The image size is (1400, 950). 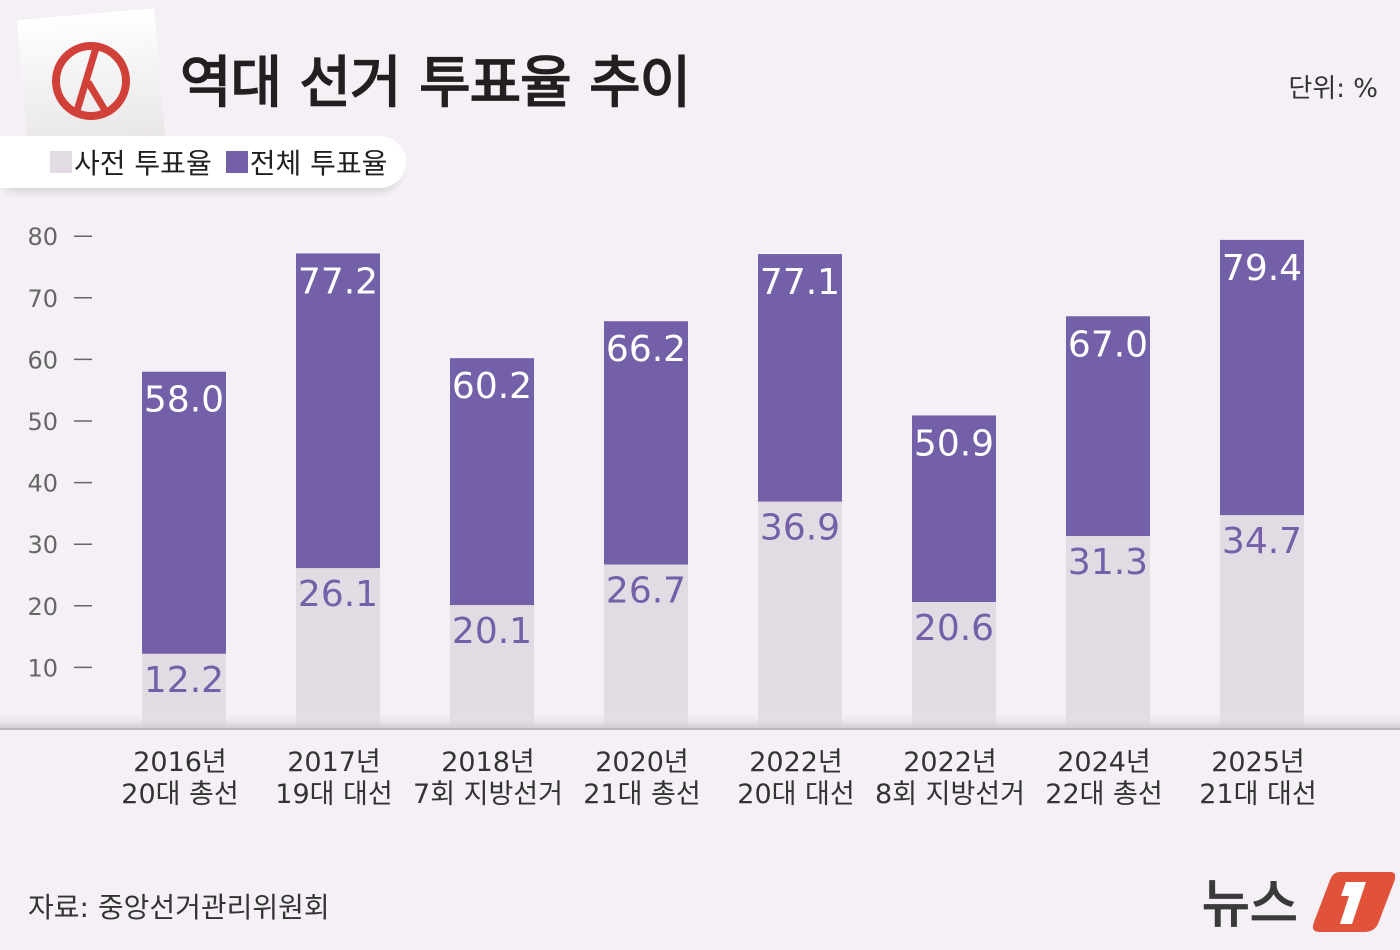 What do you see at coordinates (1257, 794) in the screenshot?
I see `x-tick-label-election: 21대 대선` at bounding box center [1257, 794].